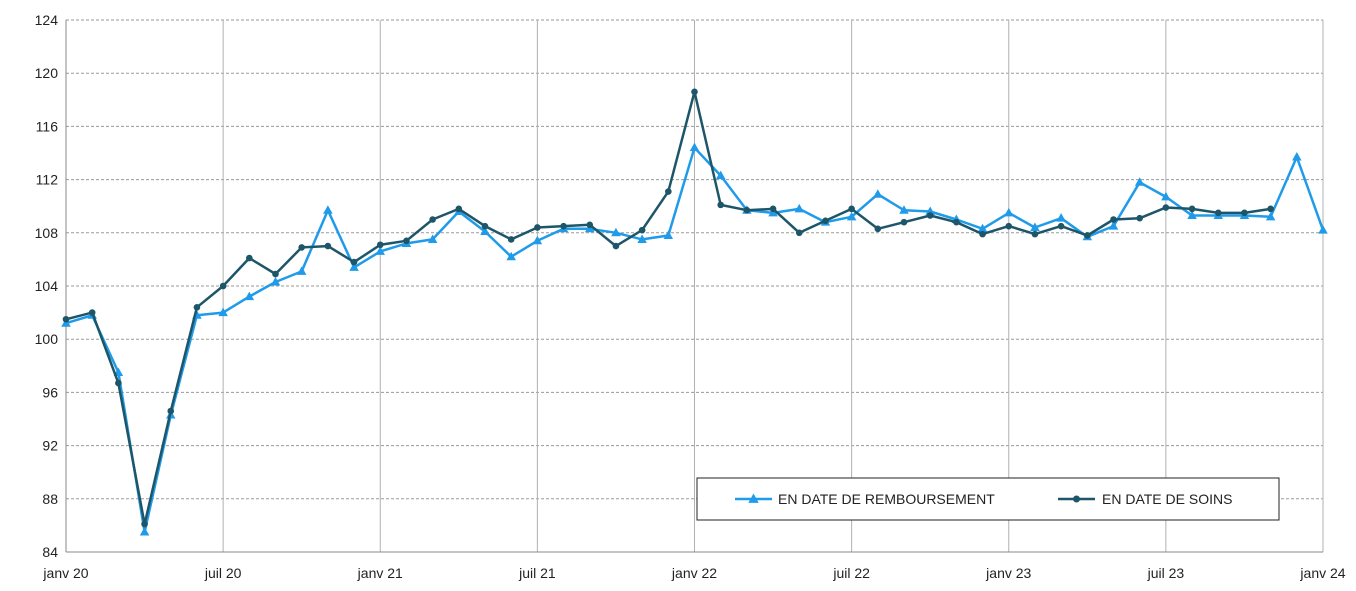 This screenshot has height=591, width=1356. Describe the element at coordinates (47, 339) in the screenshot. I see `y-tick-label: 100` at that location.